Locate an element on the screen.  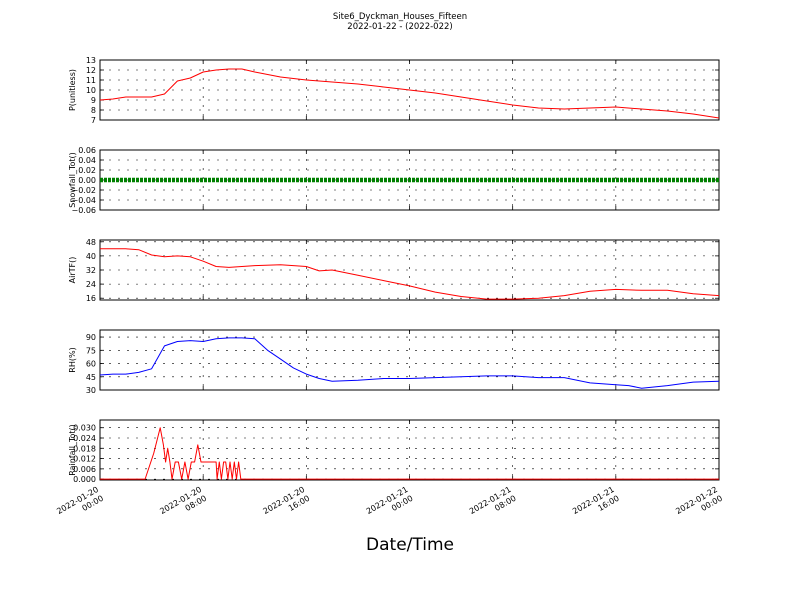
y-tick-label: 0.024 is located at coordinates (84, 438).